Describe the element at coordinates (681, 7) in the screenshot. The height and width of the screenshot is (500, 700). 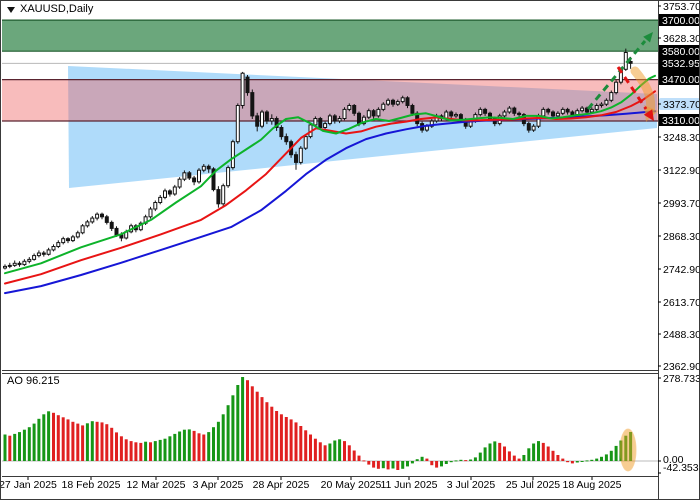
I see `price-tick-label: 3753.70` at that location.